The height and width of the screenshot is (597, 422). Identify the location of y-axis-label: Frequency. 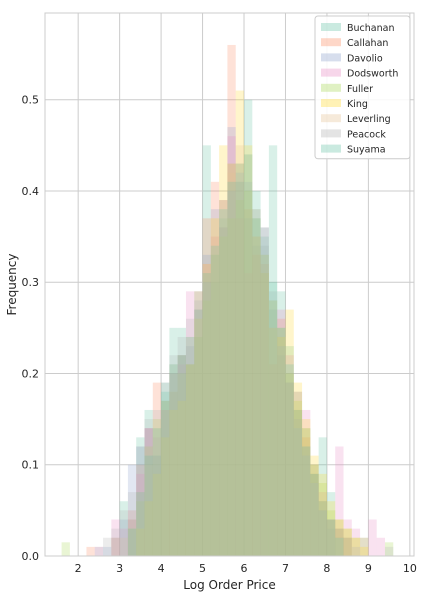
(12, 285).